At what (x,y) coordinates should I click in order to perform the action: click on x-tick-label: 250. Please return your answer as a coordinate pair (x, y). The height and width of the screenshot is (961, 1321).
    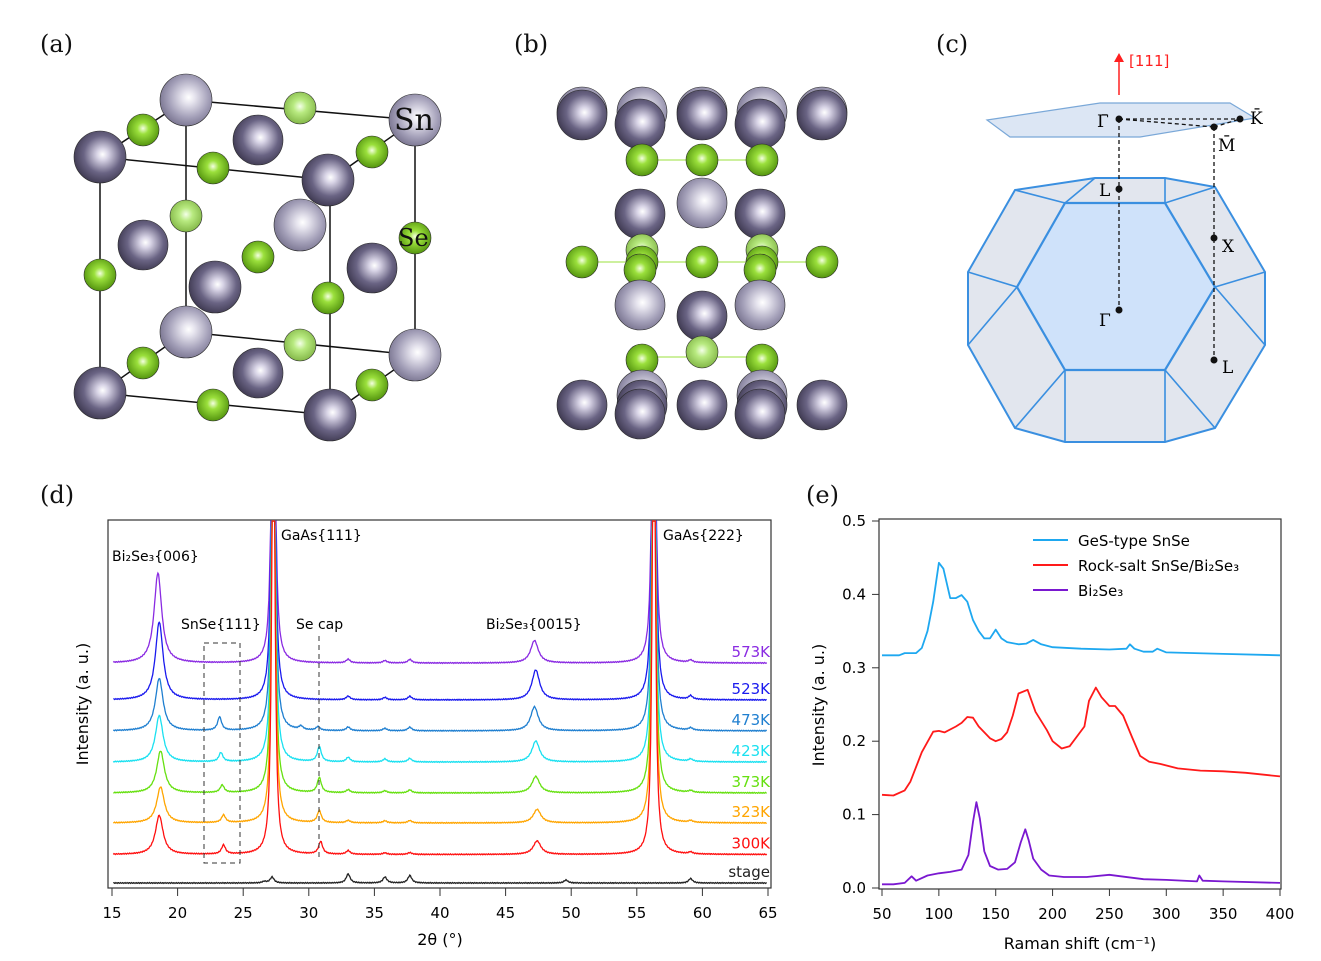
    Looking at the image, I should click on (1109, 914).